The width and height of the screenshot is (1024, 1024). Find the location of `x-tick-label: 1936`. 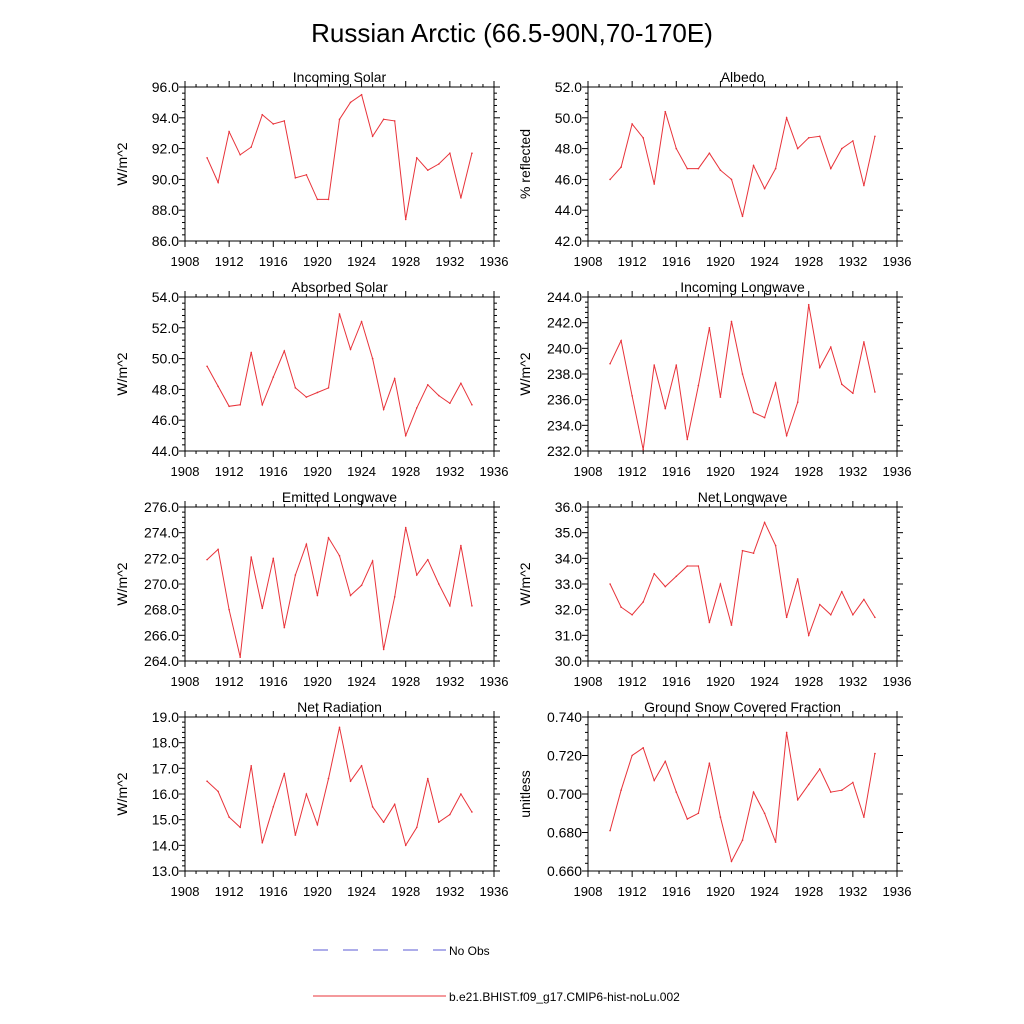

x-tick-label: 1936 is located at coordinates (897, 261).